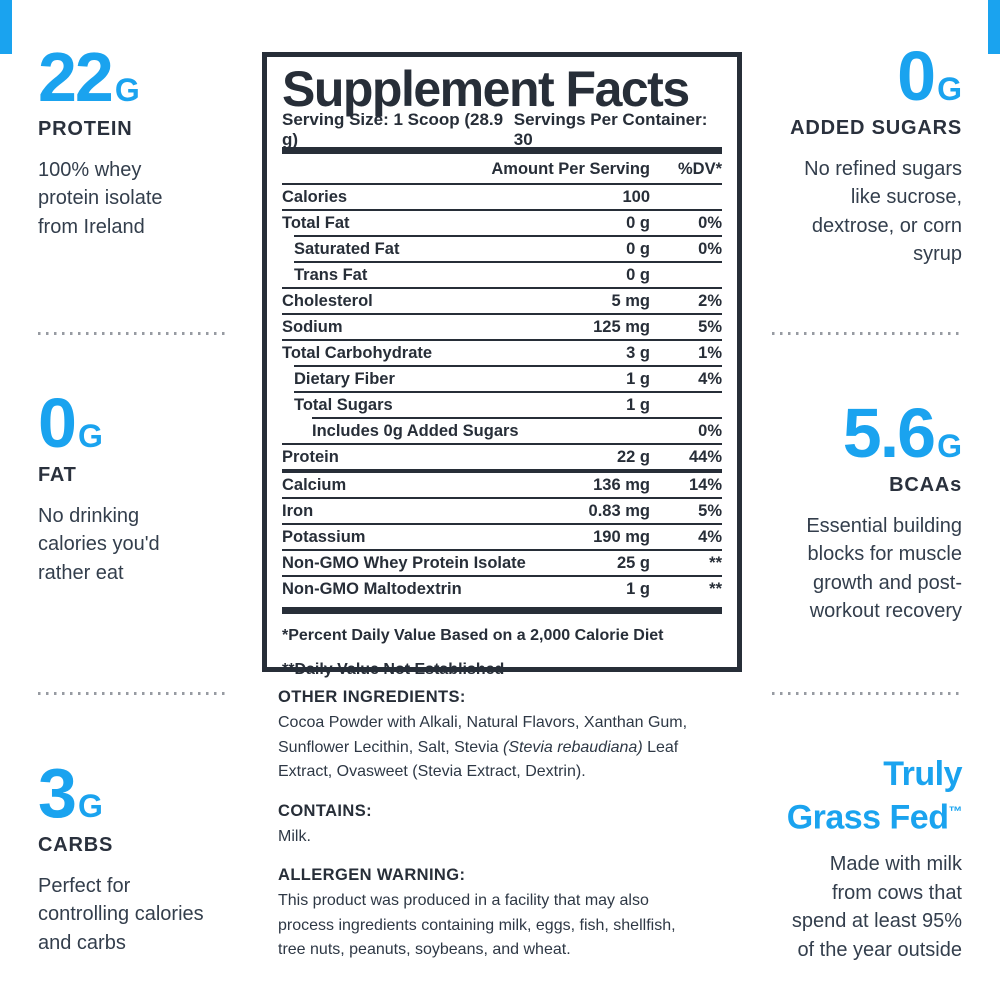 This screenshot has width=1000, height=1000. I want to click on facts-row: Total Carbohydrate 3 g 1%, so click(502, 352).